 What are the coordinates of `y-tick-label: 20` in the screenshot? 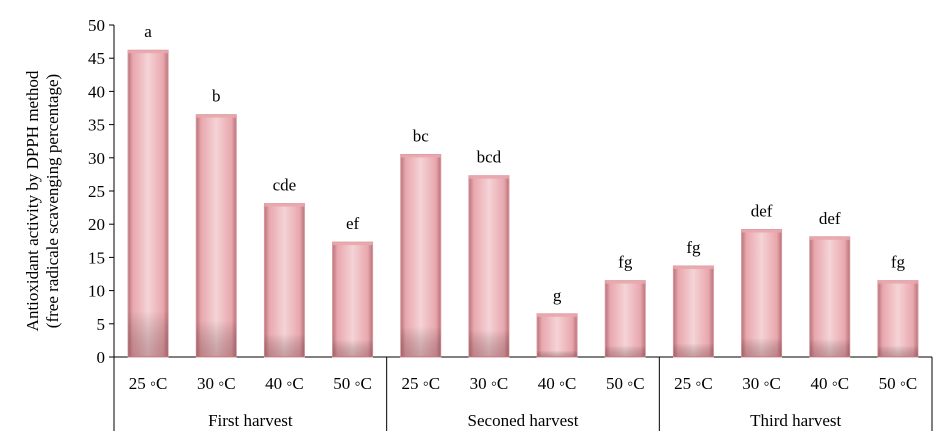 It's located at (96, 224).